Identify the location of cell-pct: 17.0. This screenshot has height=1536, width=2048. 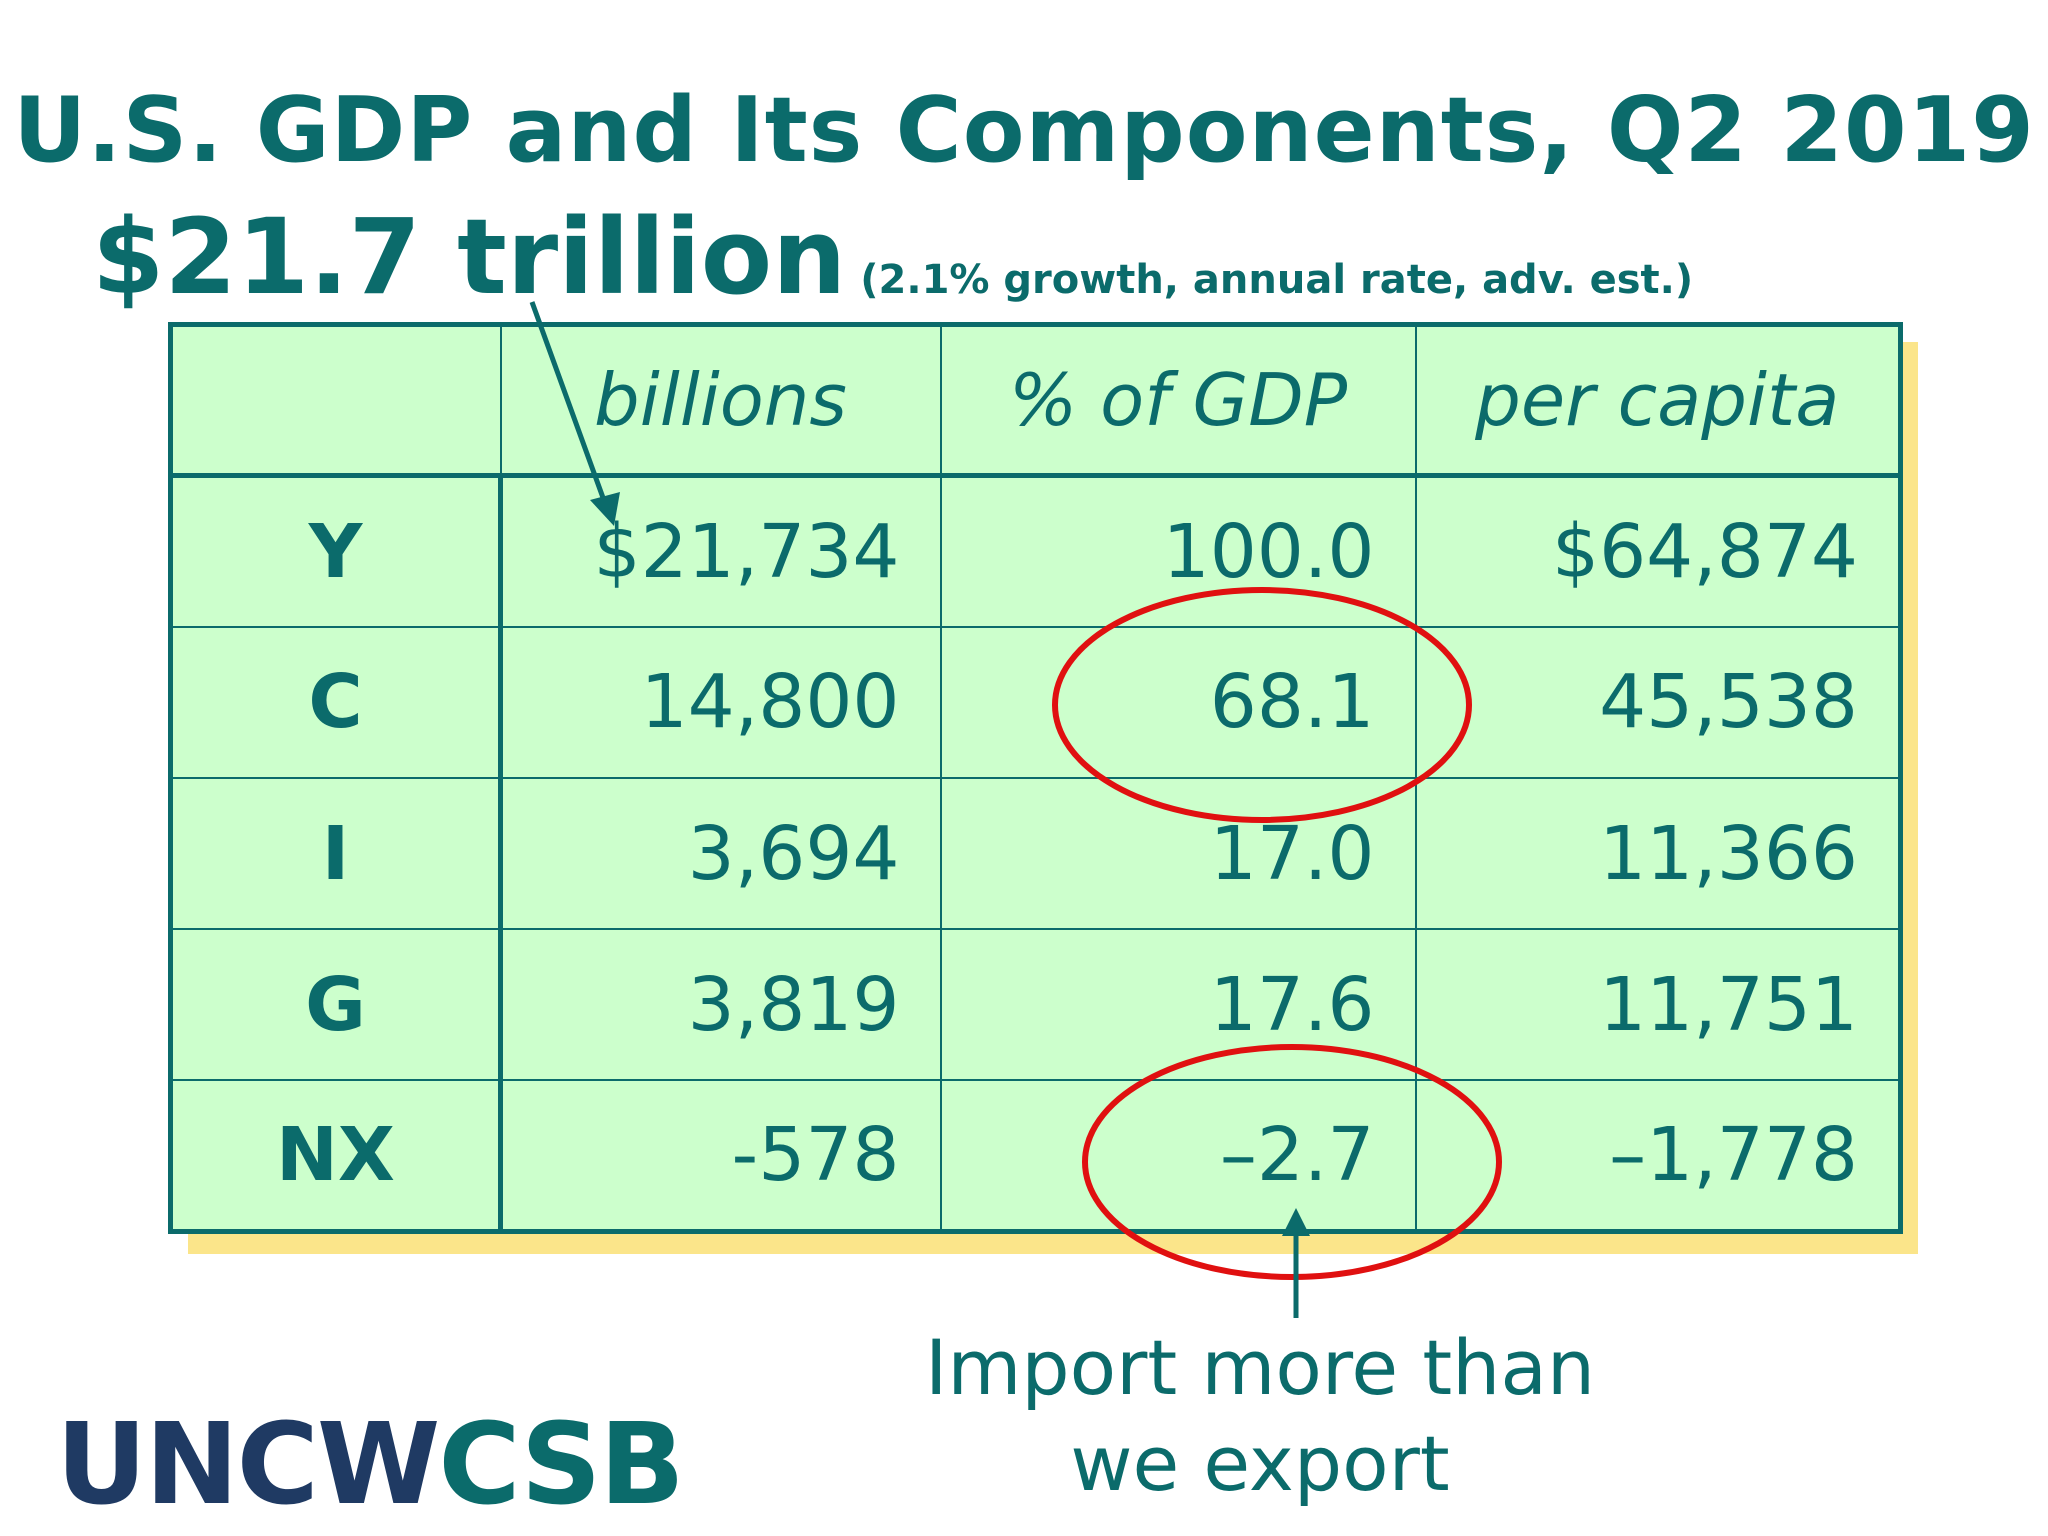
(1178, 853).